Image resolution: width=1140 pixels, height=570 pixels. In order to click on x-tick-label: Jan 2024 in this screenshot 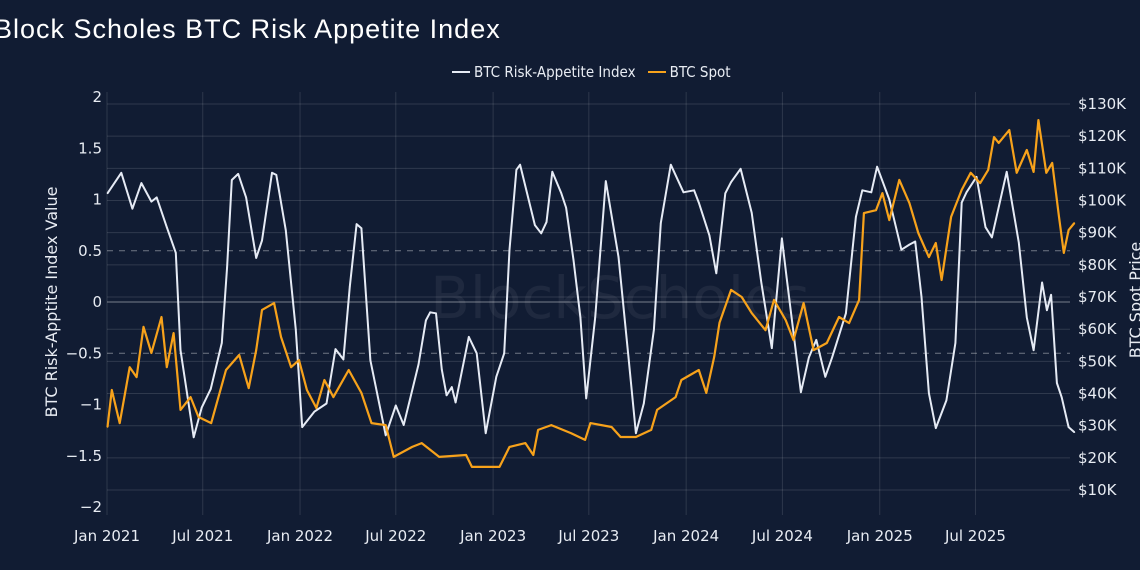, I will do `click(685, 536)`.